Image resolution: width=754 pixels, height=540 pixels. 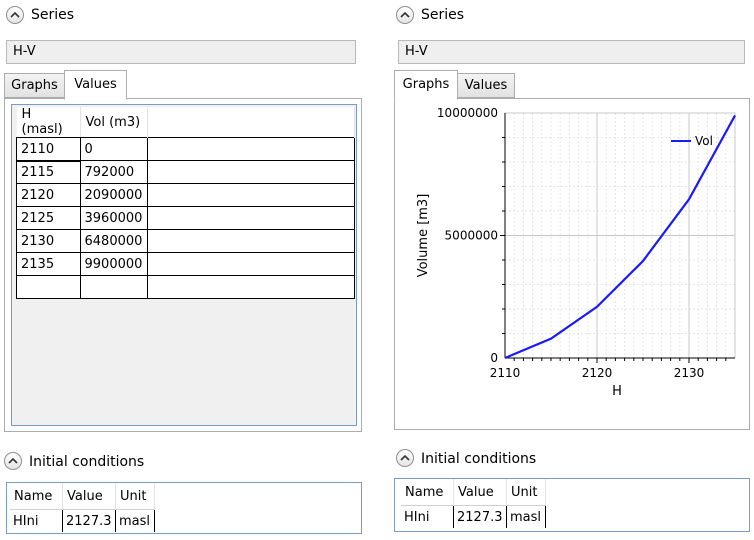 I want to click on axis-ticks, so click(x=613, y=250).